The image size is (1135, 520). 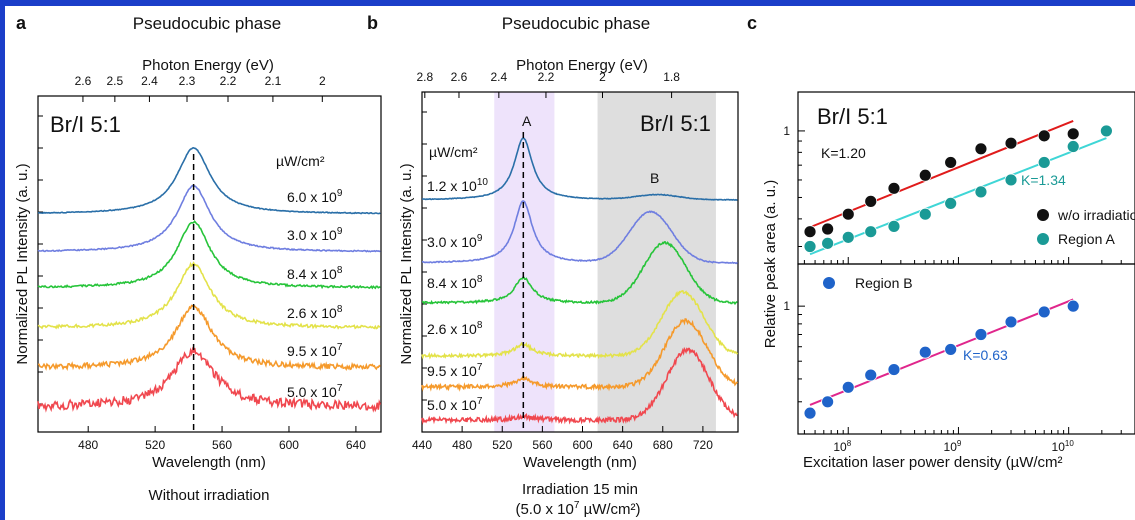 I want to click on panel-b-unit-label: µW/cm², so click(x=453, y=152).